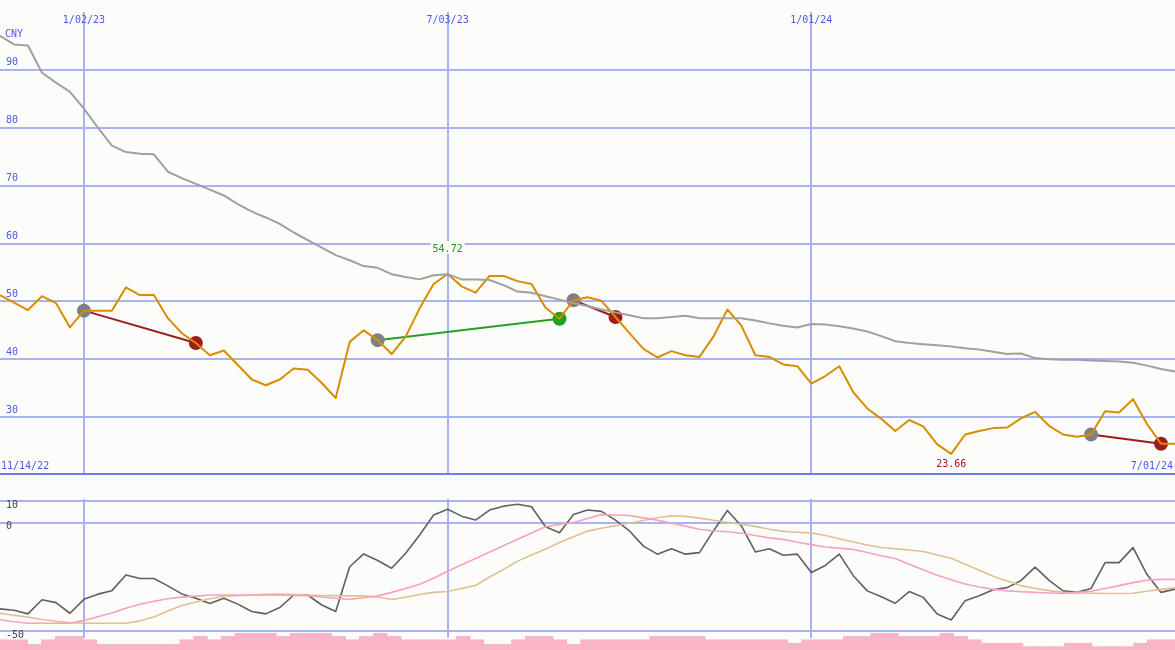  I want to click on y-tick-label: 50, so click(12, 293).